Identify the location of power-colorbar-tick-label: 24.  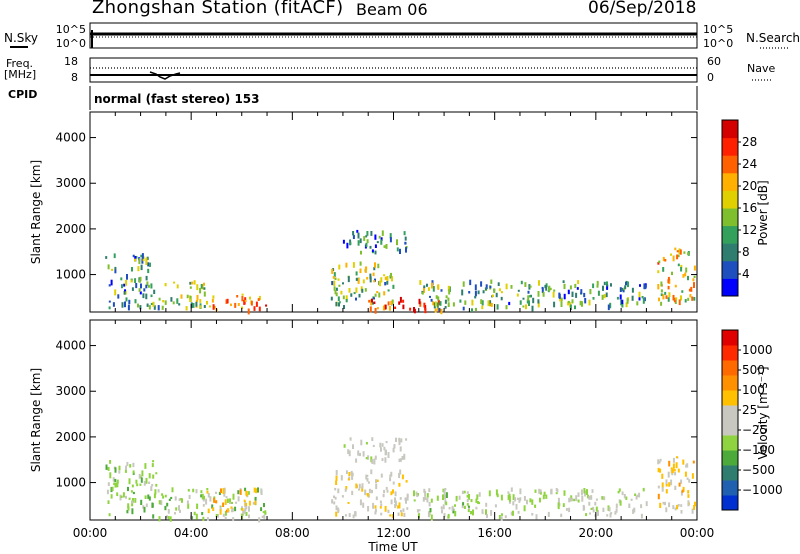
(749, 164).